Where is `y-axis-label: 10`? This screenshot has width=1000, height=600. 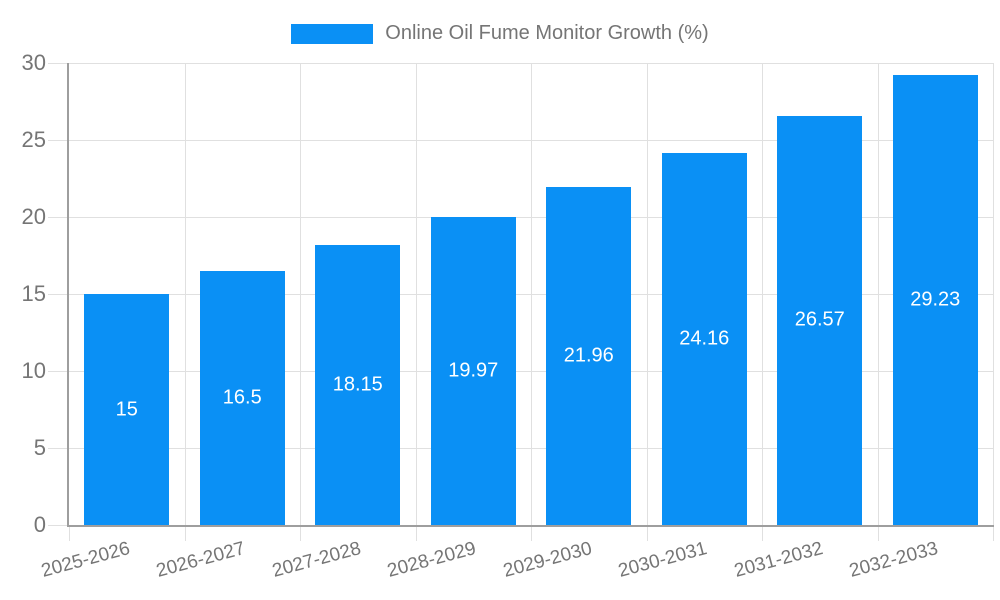 y-axis-label: 10 is located at coordinates (33, 370).